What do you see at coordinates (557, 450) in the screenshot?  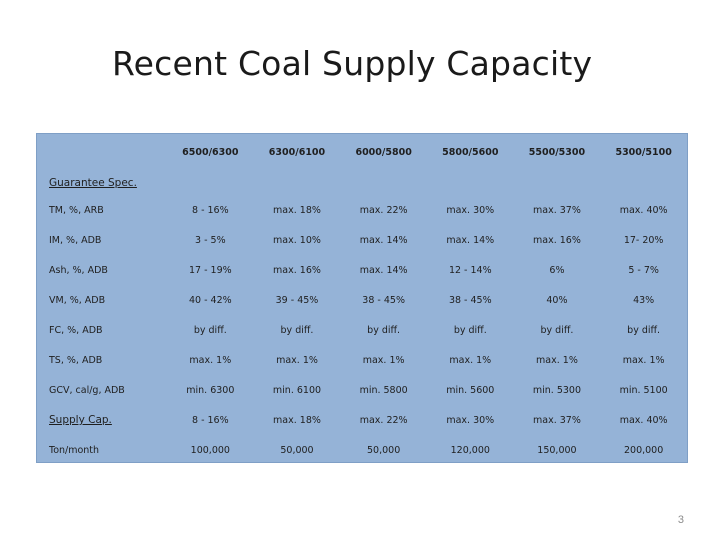 I see `table-cell: 150,000` at bounding box center [557, 450].